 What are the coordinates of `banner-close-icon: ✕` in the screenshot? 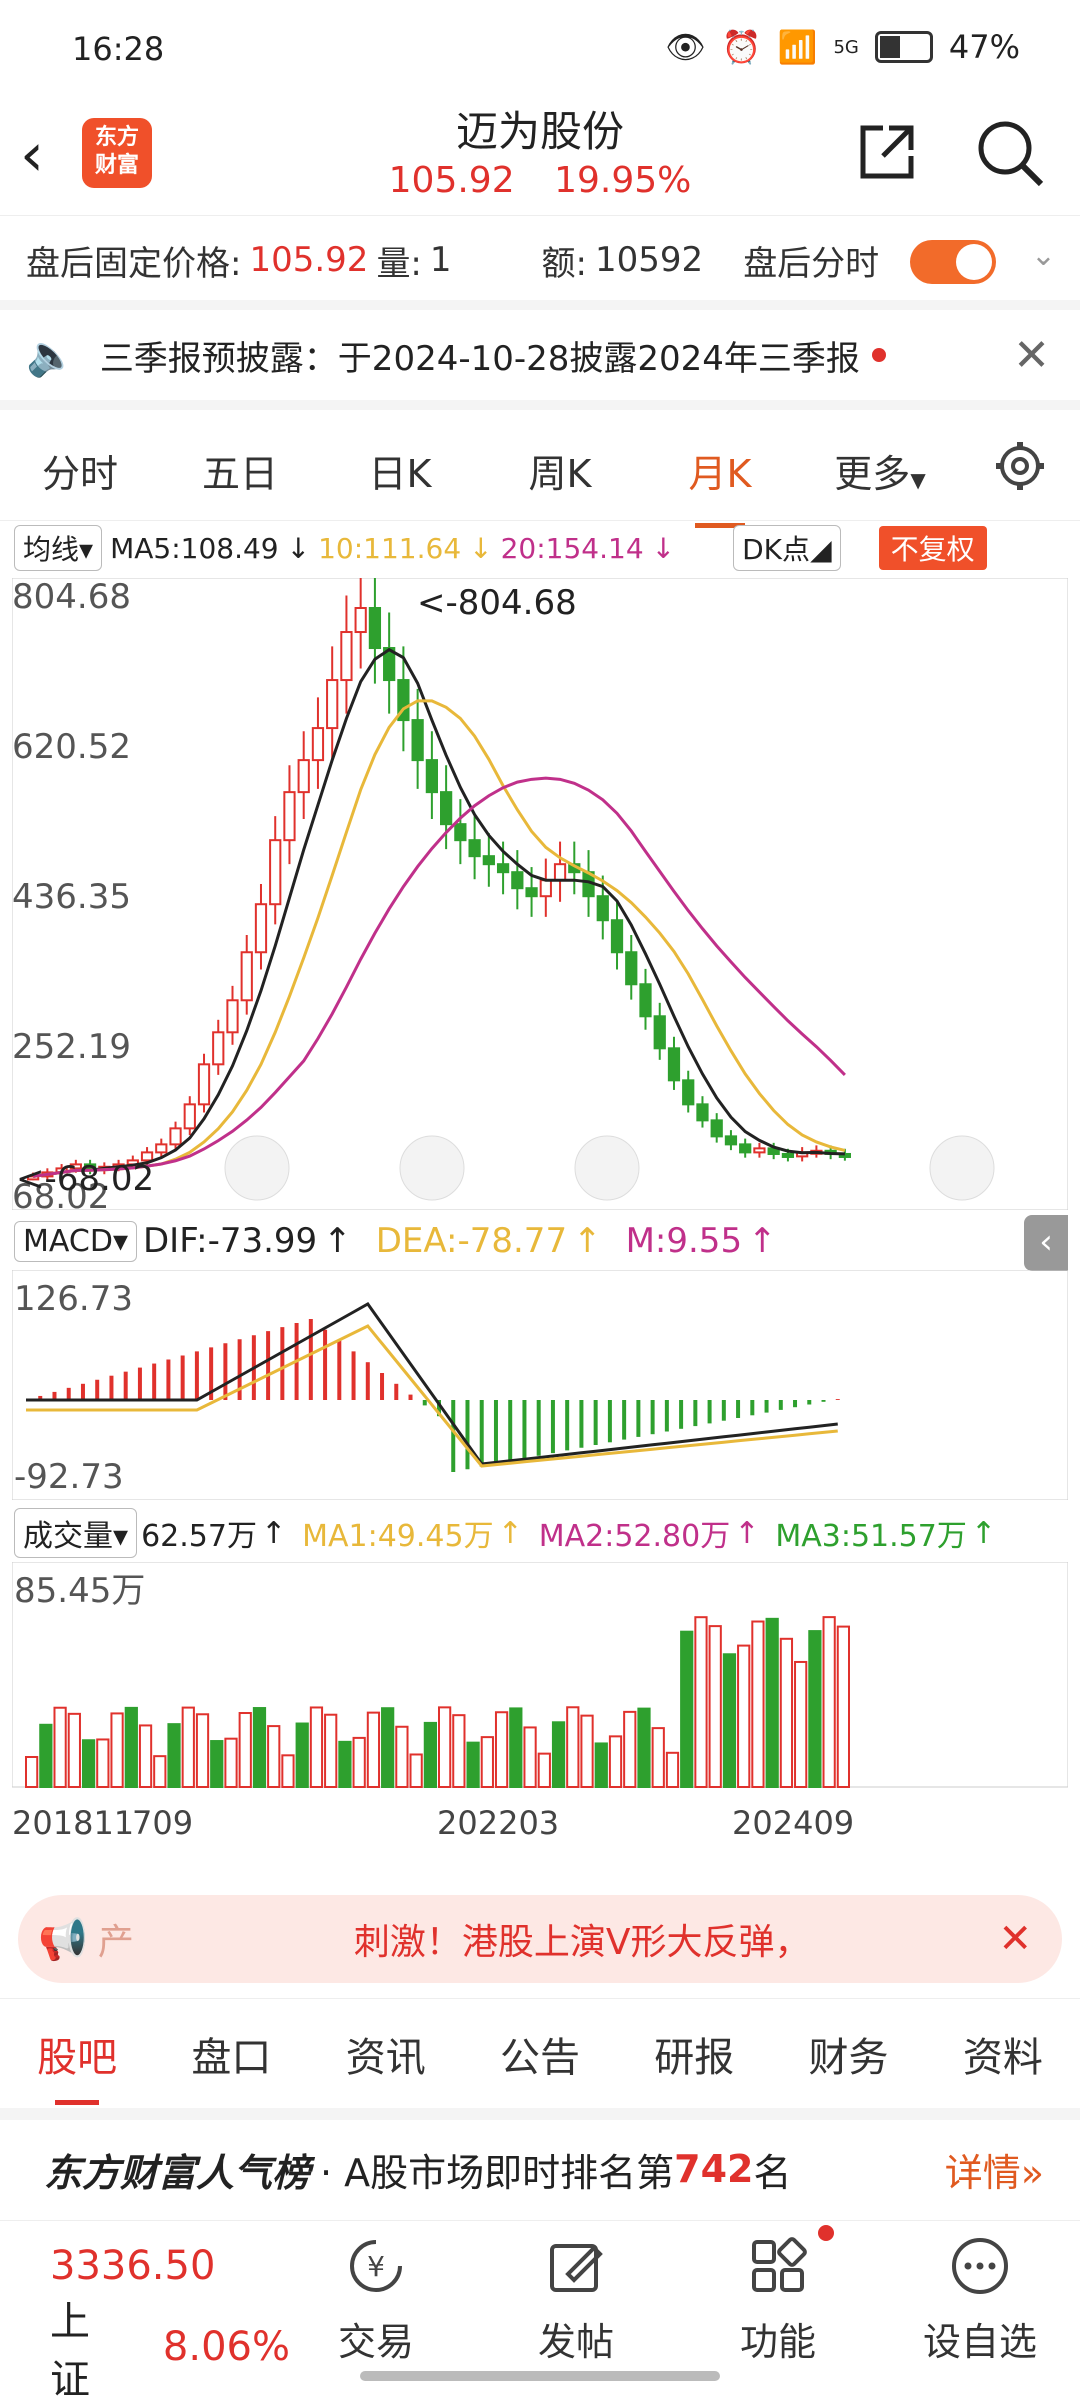 It's located at (1015, 1939).